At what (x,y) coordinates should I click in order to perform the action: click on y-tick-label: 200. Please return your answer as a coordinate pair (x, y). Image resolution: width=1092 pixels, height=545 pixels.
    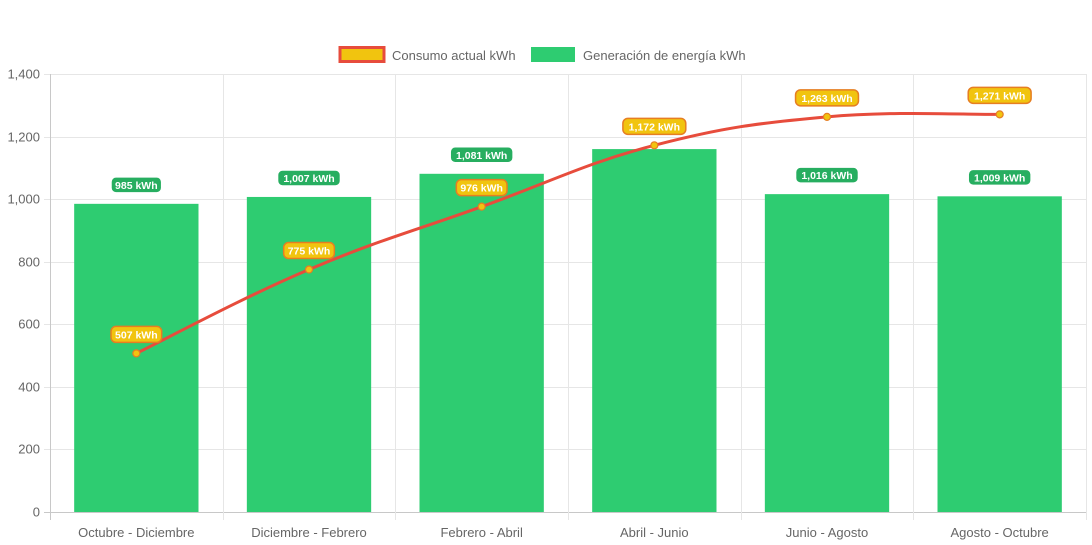
    Looking at the image, I should click on (29, 449).